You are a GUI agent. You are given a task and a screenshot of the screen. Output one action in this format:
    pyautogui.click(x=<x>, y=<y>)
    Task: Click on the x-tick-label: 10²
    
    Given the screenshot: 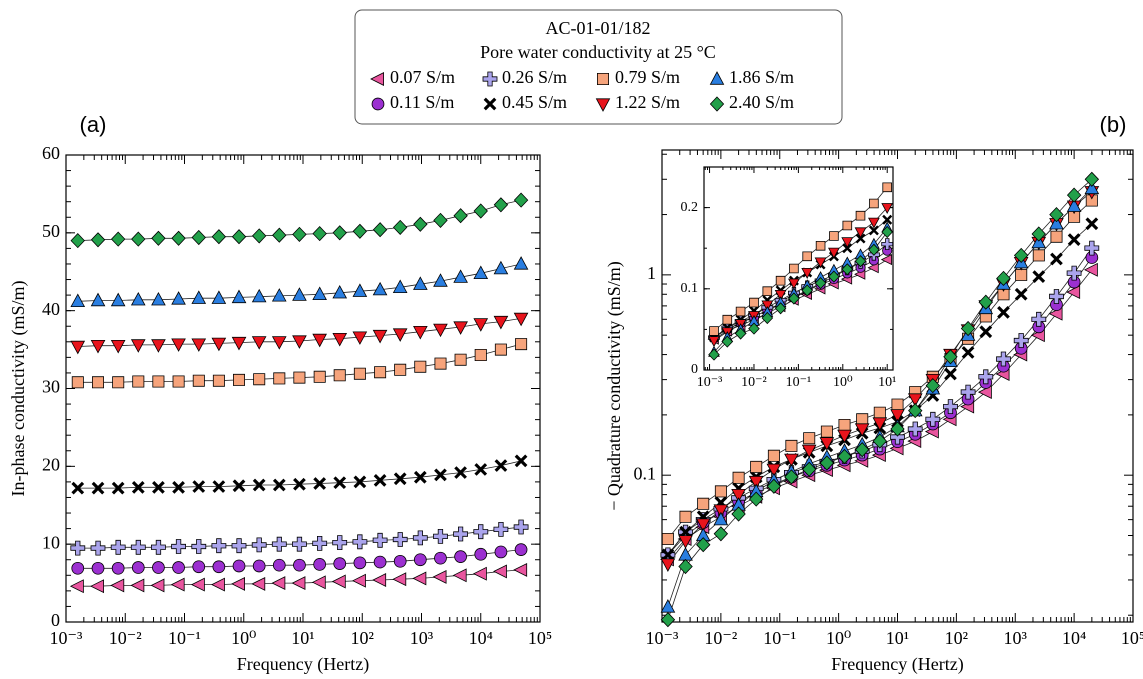 What is the action you would take?
    pyautogui.click(x=362, y=638)
    